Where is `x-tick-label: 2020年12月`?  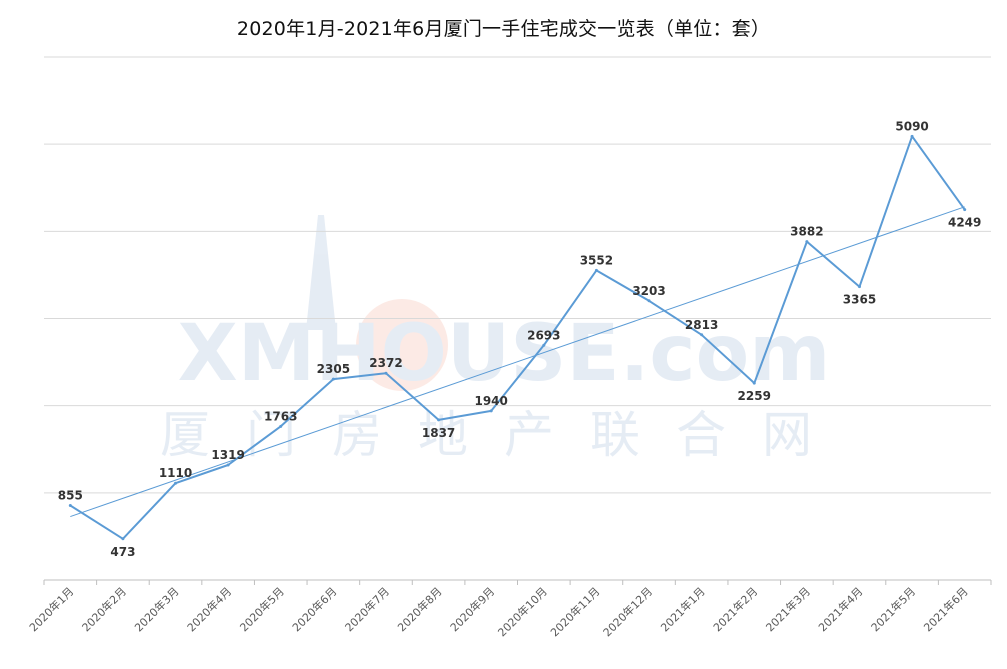
x-tick-label: 2020年12月 is located at coordinates (627, 611).